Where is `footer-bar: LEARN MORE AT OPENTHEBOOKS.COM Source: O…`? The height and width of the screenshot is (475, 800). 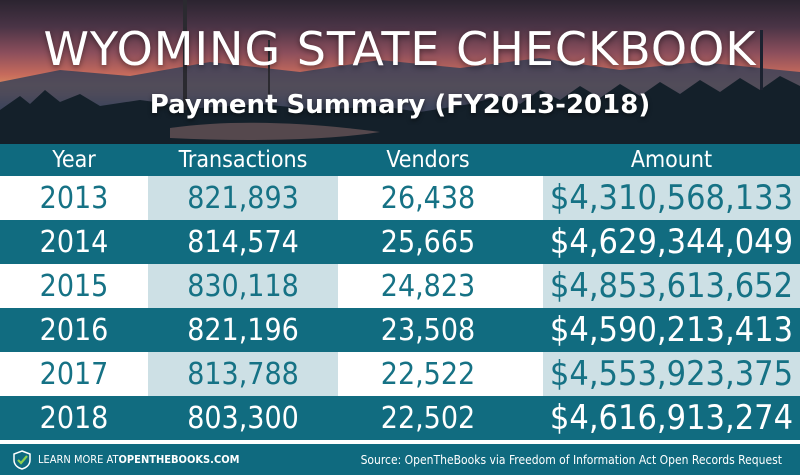
footer-bar: LEARN MORE AT OPENTHEBOOKS.COM Source: O… is located at coordinates (400, 459).